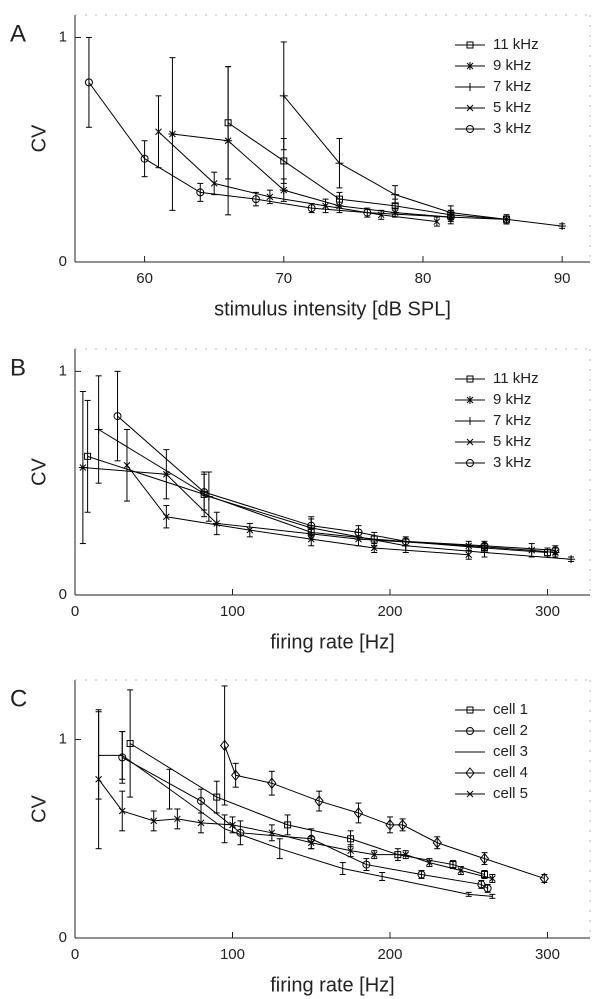 This screenshot has width=594, height=999. Describe the element at coordinates (75, 611) in the screenshot. I see `x-tick-label: 0` at that location.